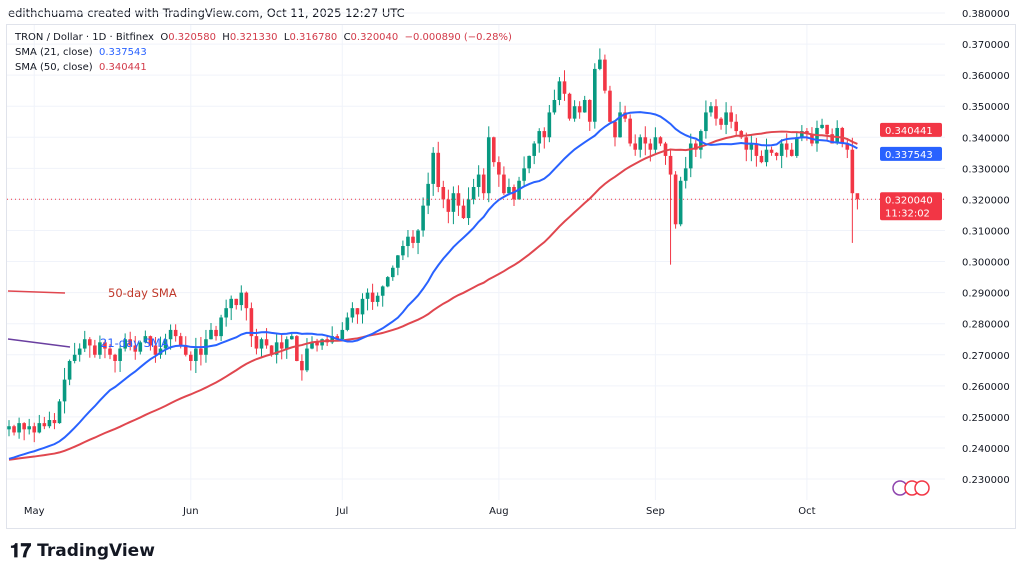 The image size is (1024, 577). I want to click on y-tick-label: 0.230000, so click(986, 480).